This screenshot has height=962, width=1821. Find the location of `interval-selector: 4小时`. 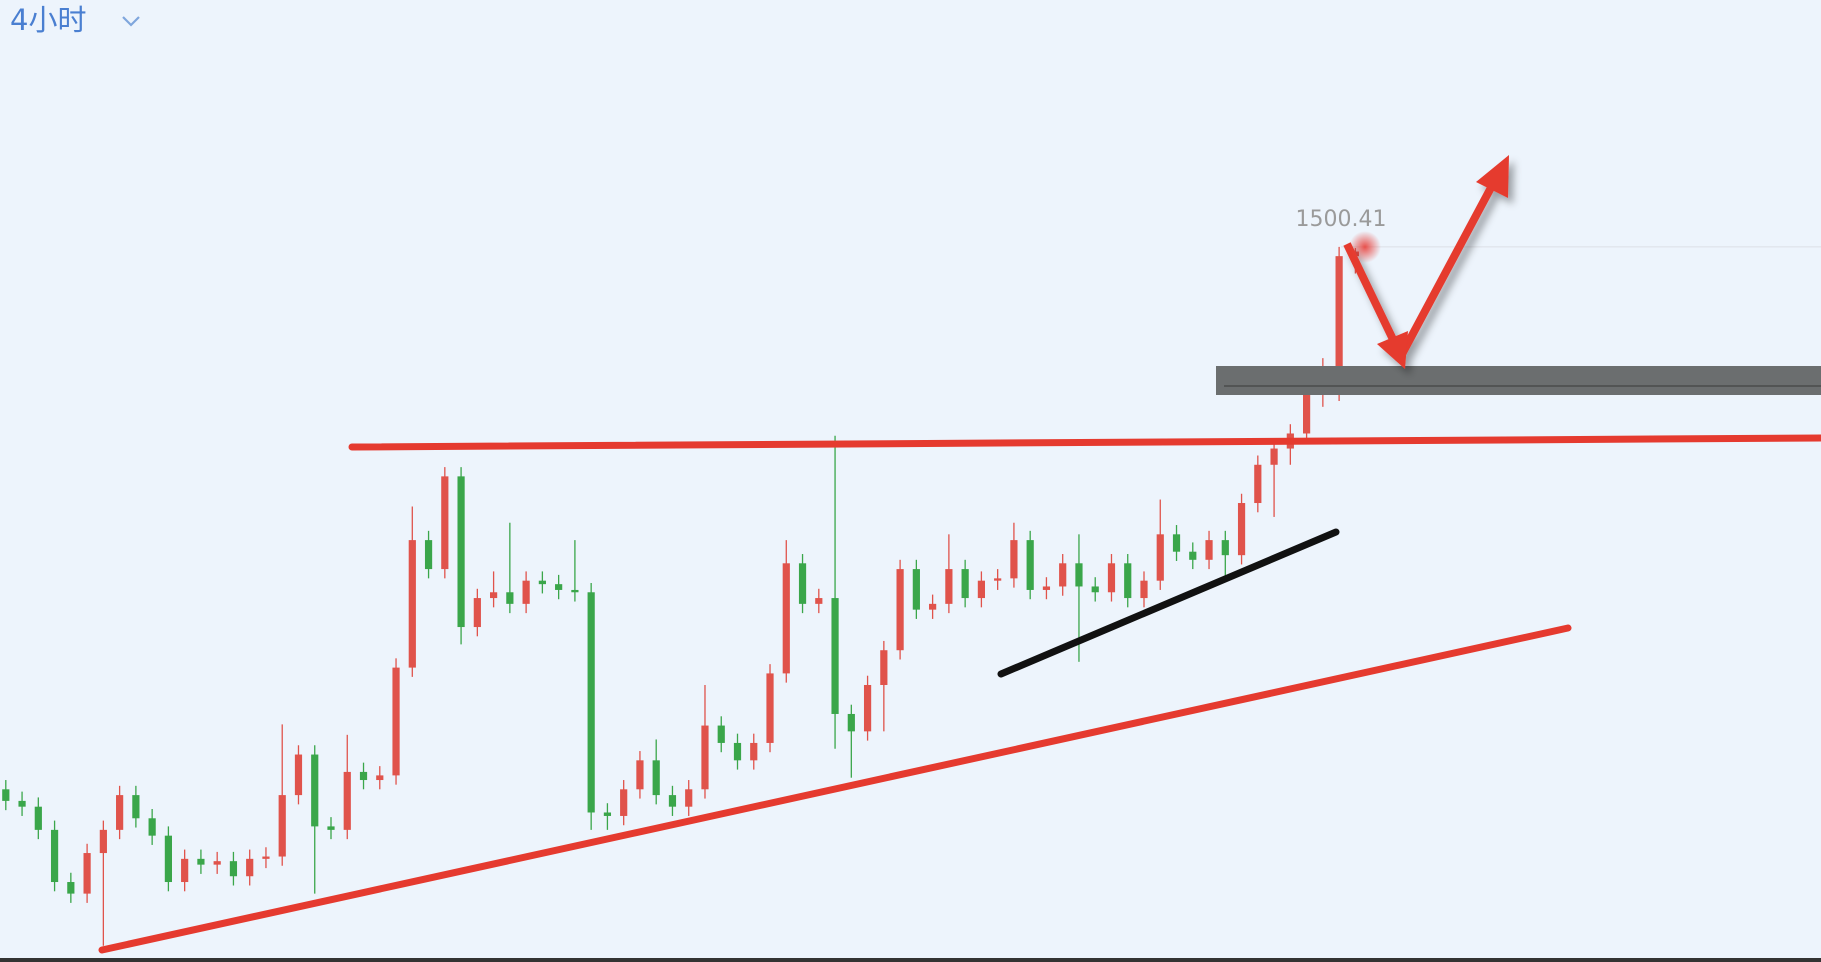

interval-selector: 4小时 is located at coordinates (48, 20).